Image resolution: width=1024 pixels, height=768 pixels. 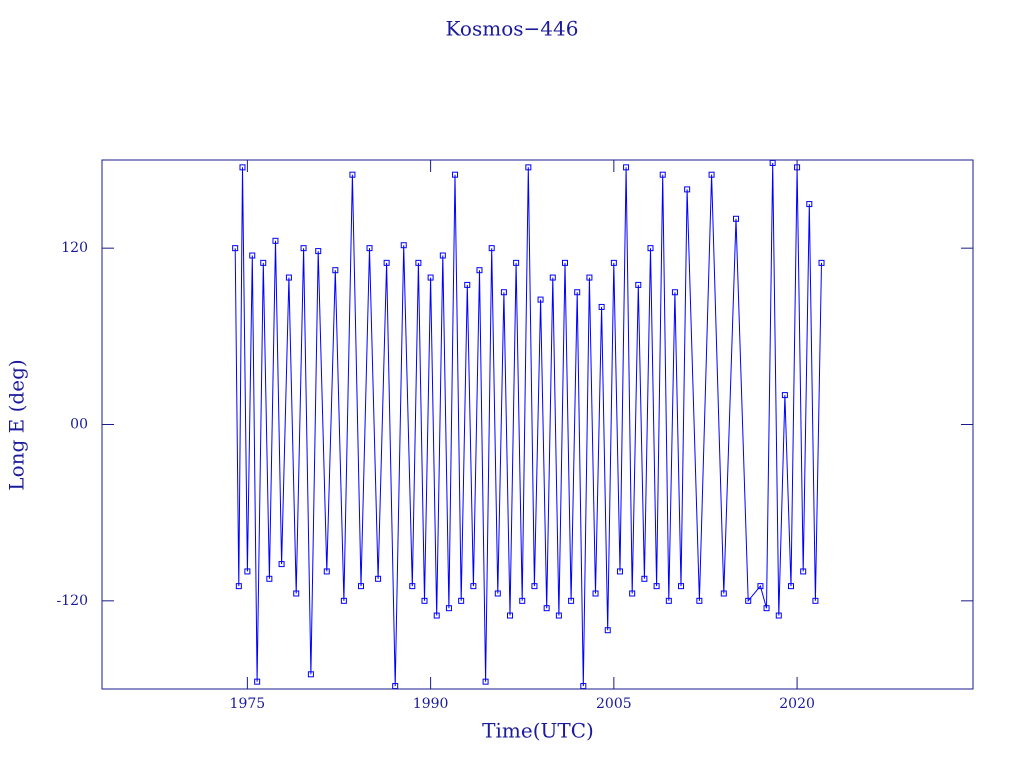 What do you see at coordinates (79, 425) in the screenshot?
I see `y-tick-label: 00` at bounding box center [79, 425].